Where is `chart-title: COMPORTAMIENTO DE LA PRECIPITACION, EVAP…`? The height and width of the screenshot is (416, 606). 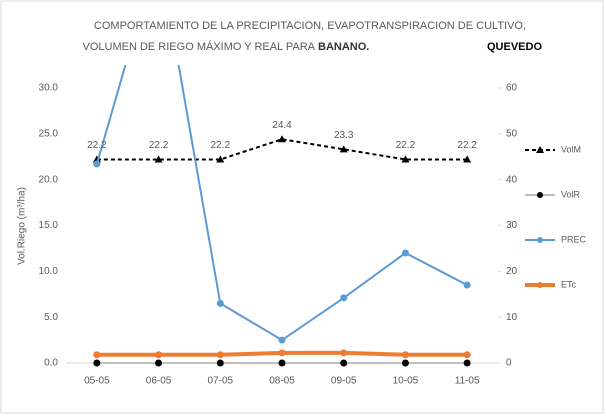 chart-title: COMPORTAMIENTO DE LA PRECIPITACION, EVAP… is located at coordinates (310, 26).